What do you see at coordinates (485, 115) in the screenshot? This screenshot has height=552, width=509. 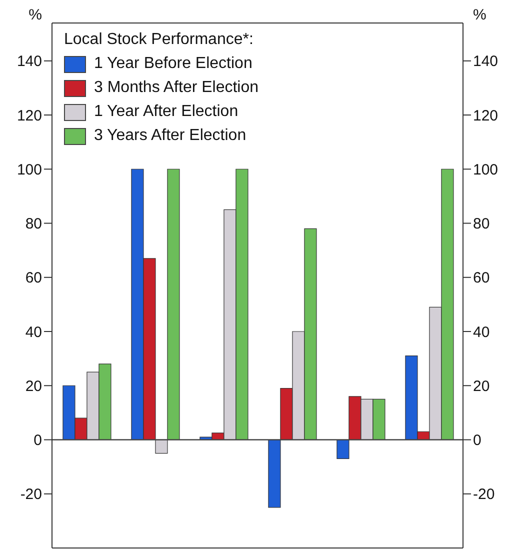 I see `y2-tick-label: 120` at bounding box center [485, 115].